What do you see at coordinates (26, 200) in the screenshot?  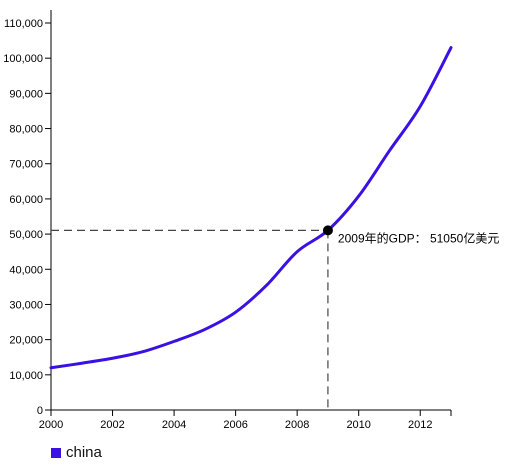 I see `y-tick-label: 60,000` at bounding box center [26, 200].